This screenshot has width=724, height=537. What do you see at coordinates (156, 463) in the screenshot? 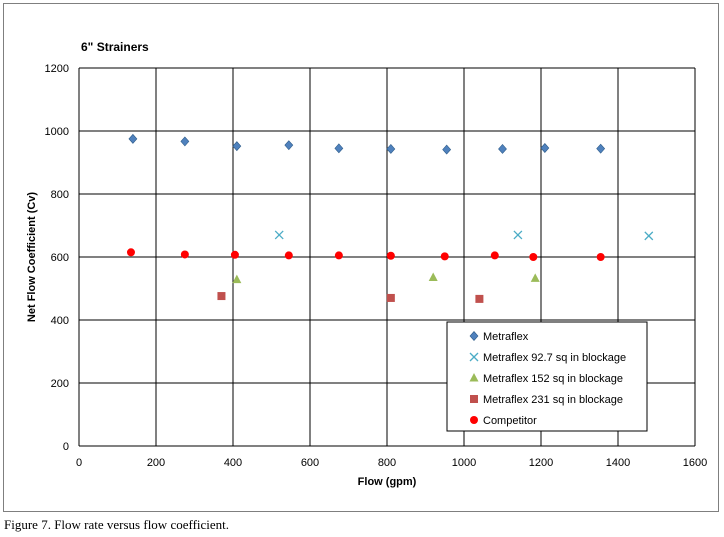
I see `x-tick-label: 200` at bounding box center [156, 463].